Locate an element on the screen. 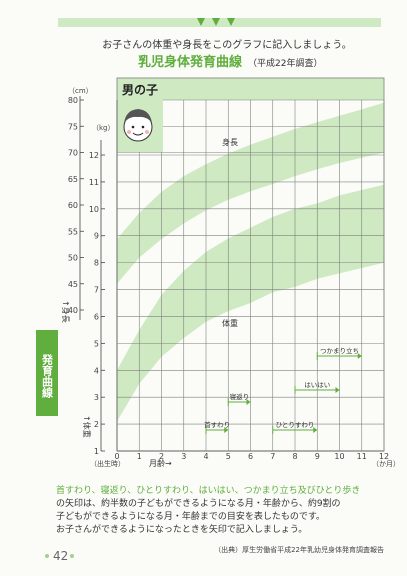 The height and width of the screenshot is (576, 407). height-axis-label: ↑身長 is located at coordinates (66, 311).